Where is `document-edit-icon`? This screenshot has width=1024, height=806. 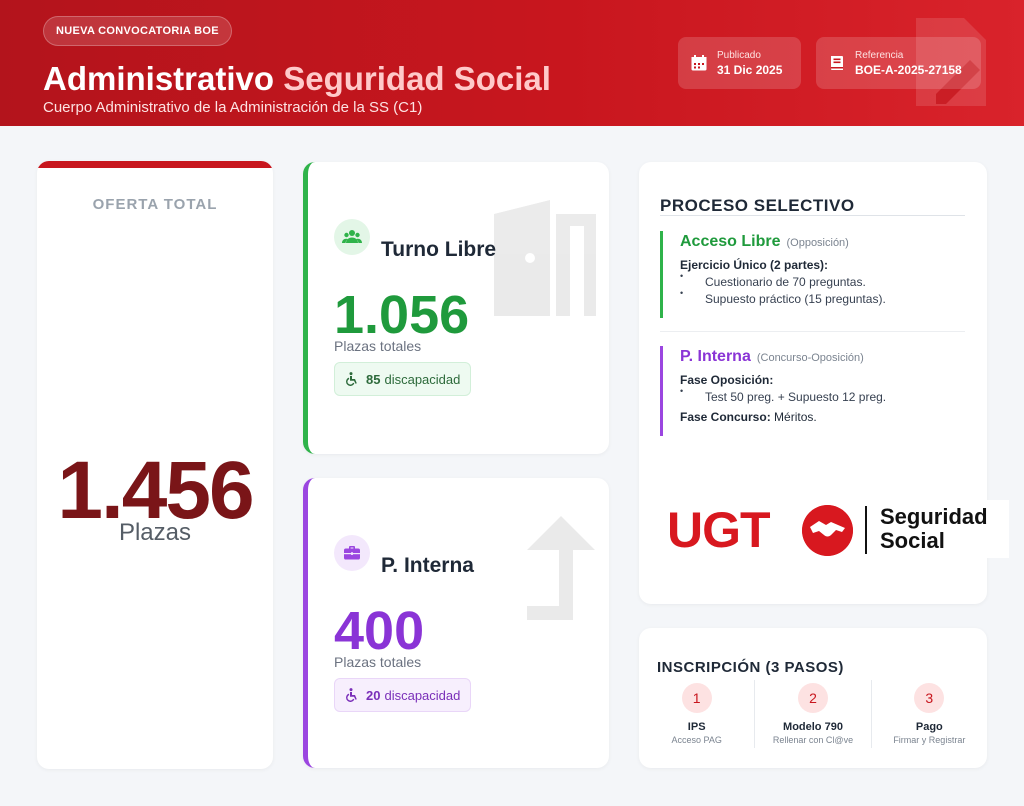
document-edit-icon is located at coordinates (951, 62).